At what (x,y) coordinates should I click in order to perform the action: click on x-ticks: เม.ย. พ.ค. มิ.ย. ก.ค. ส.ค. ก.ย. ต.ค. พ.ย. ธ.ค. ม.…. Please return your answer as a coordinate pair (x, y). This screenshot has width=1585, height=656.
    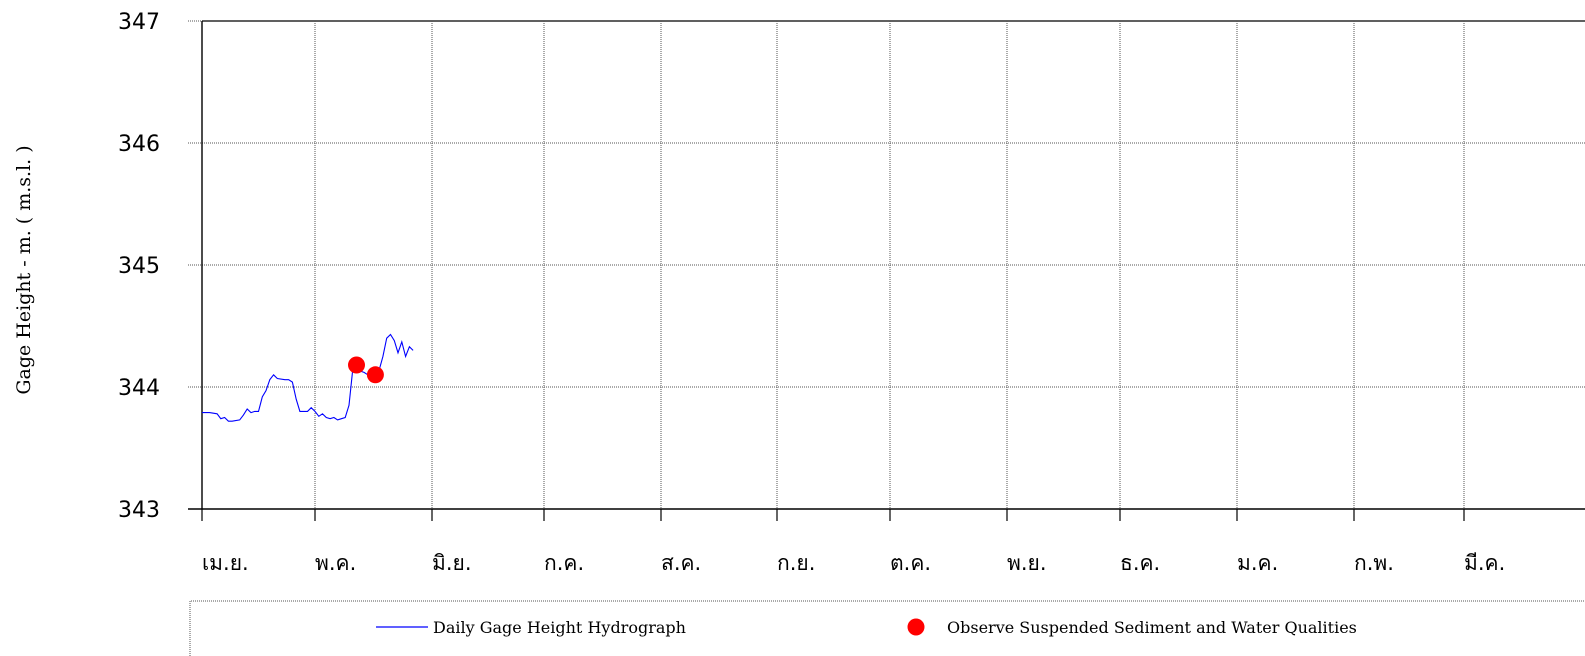
    Looking at the image, I should click on (853, 542).